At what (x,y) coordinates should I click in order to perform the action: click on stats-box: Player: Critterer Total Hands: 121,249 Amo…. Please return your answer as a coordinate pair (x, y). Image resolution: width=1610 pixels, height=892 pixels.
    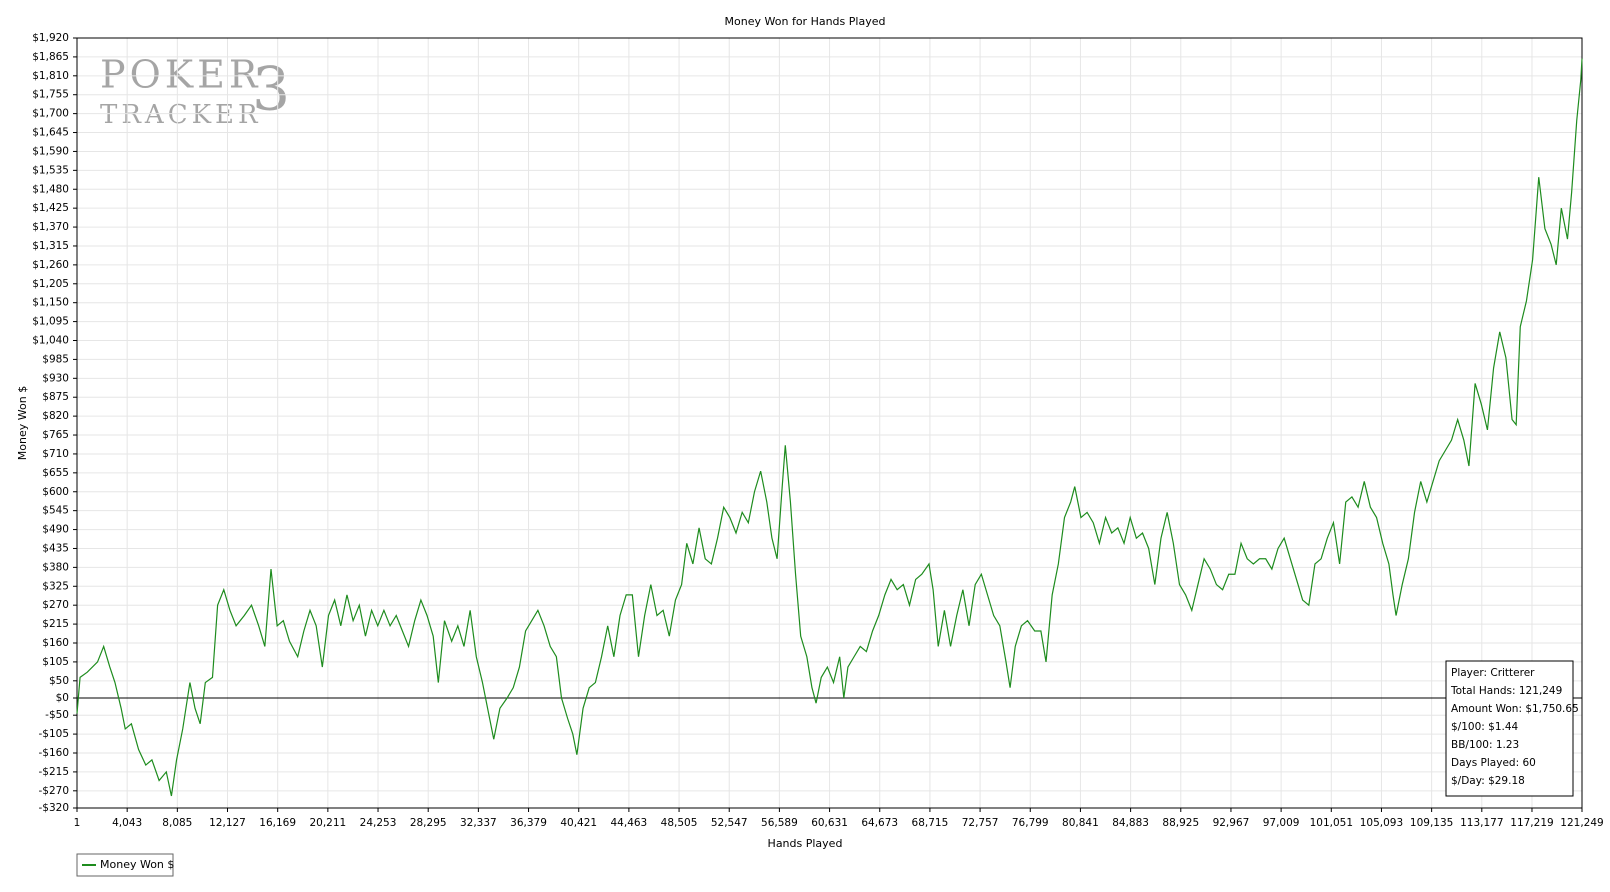
    Looking at the image, I should click on (1512, 728).